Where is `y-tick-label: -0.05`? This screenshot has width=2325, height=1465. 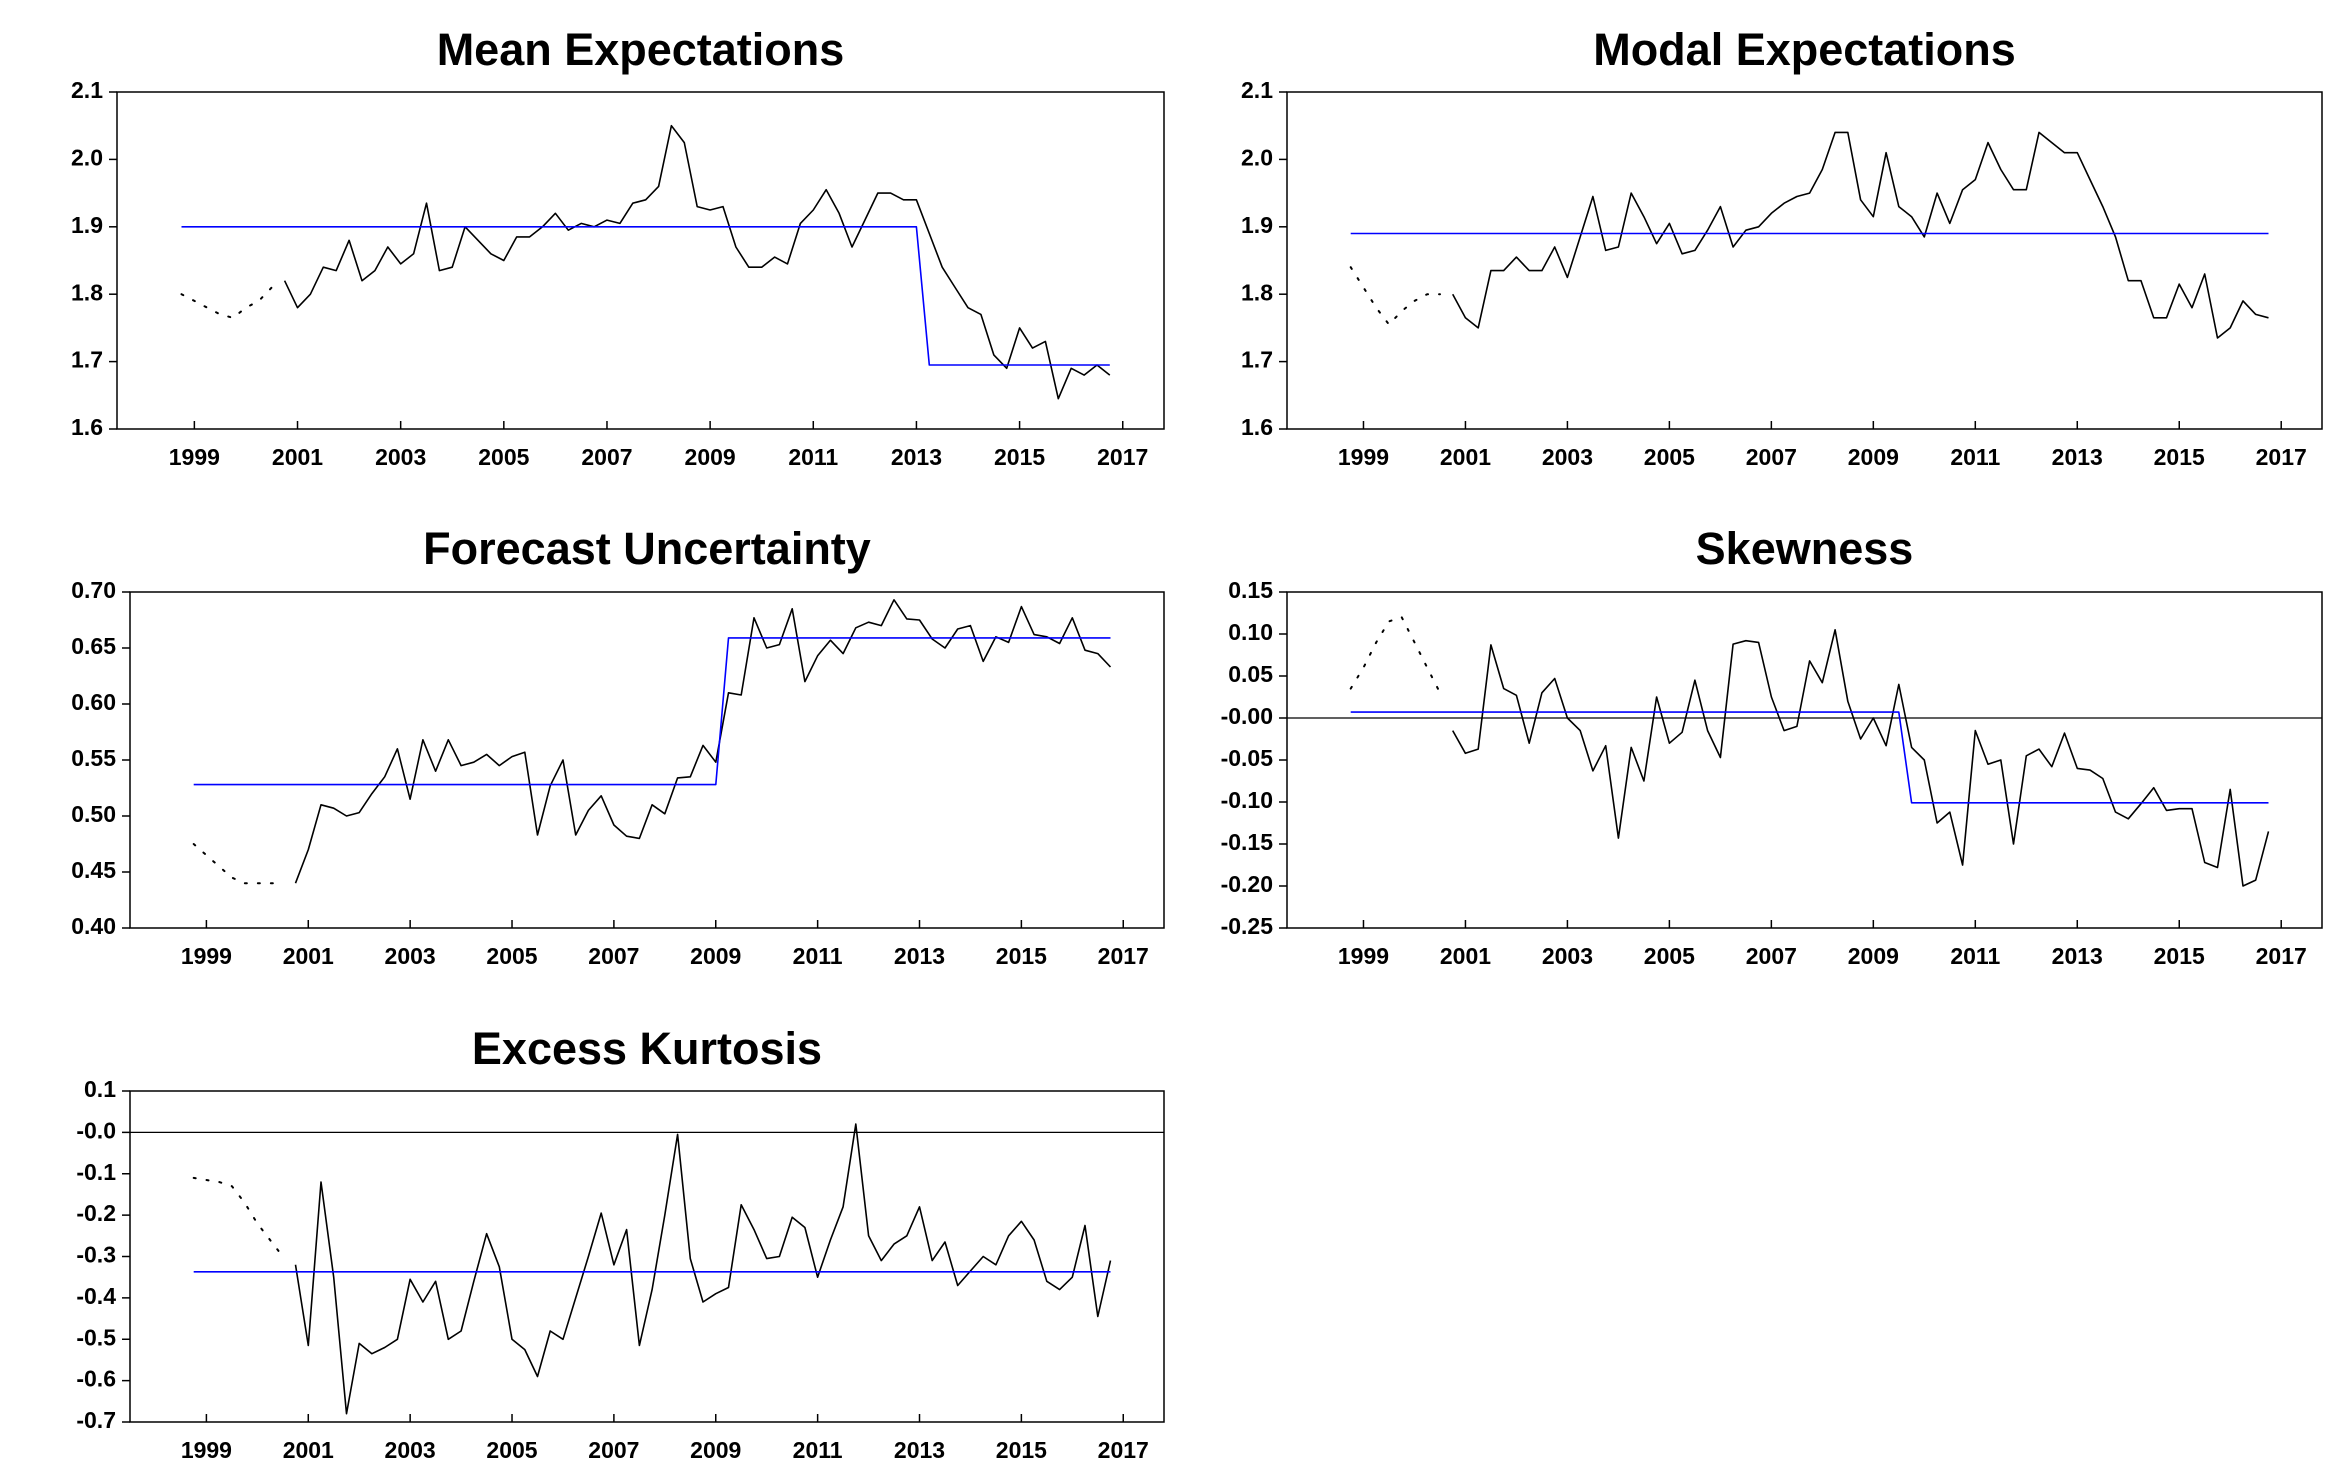
y-tick-label: -0.05 is located at coordinates (1247, 758).